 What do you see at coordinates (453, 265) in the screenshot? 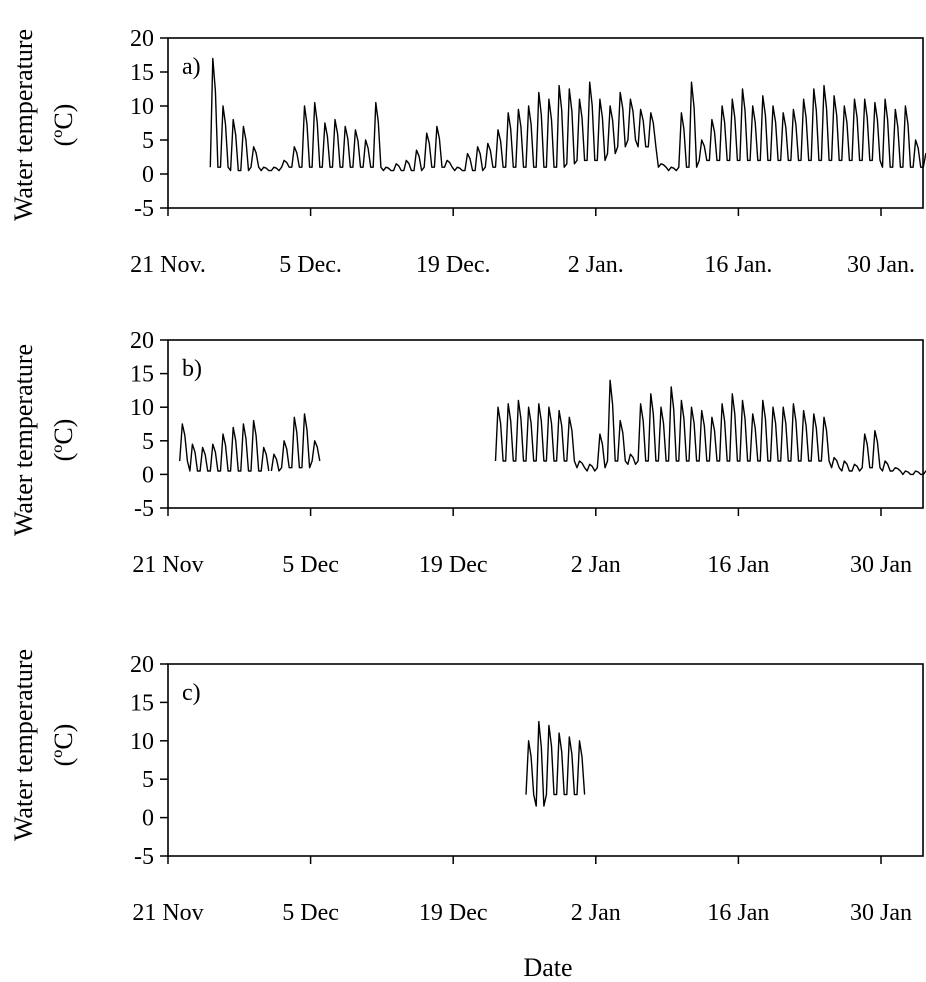
I see `x-tick-label: 19 Dec.` at bounding box center [453, 265].